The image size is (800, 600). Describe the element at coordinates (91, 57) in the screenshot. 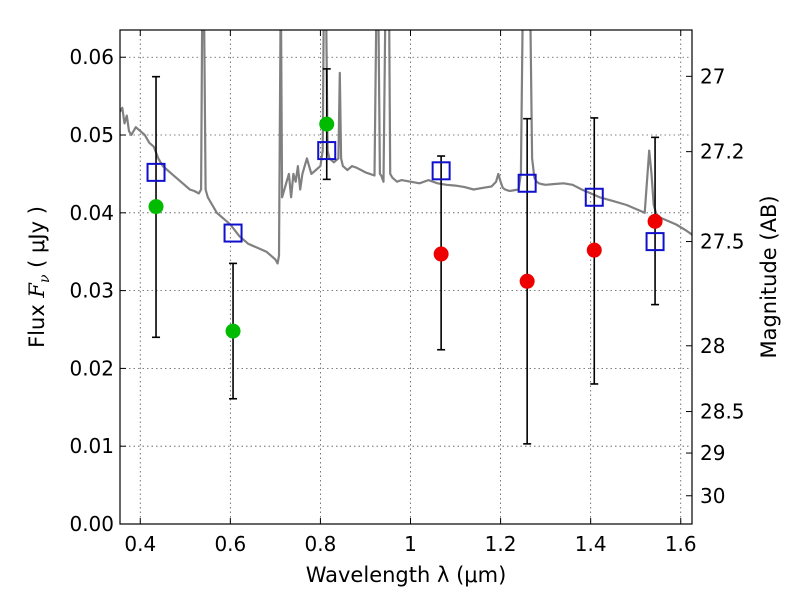

I see `y-tick-label: 0.06` at that location.